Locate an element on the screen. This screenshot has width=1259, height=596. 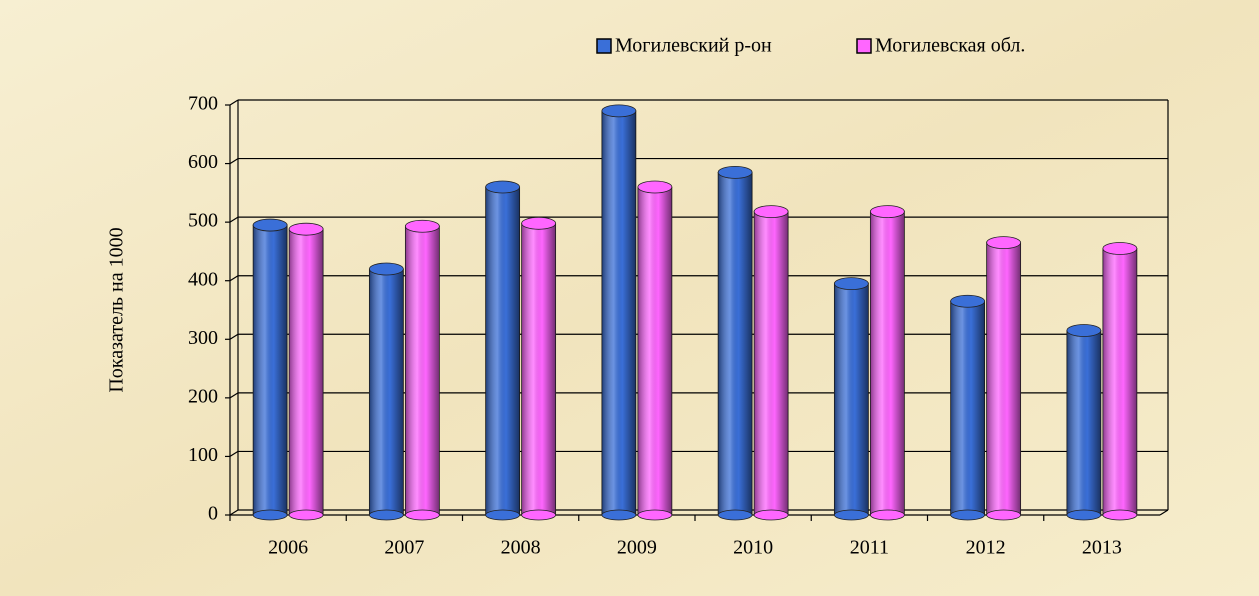
axis-line is located at coordinates (1164, 512).